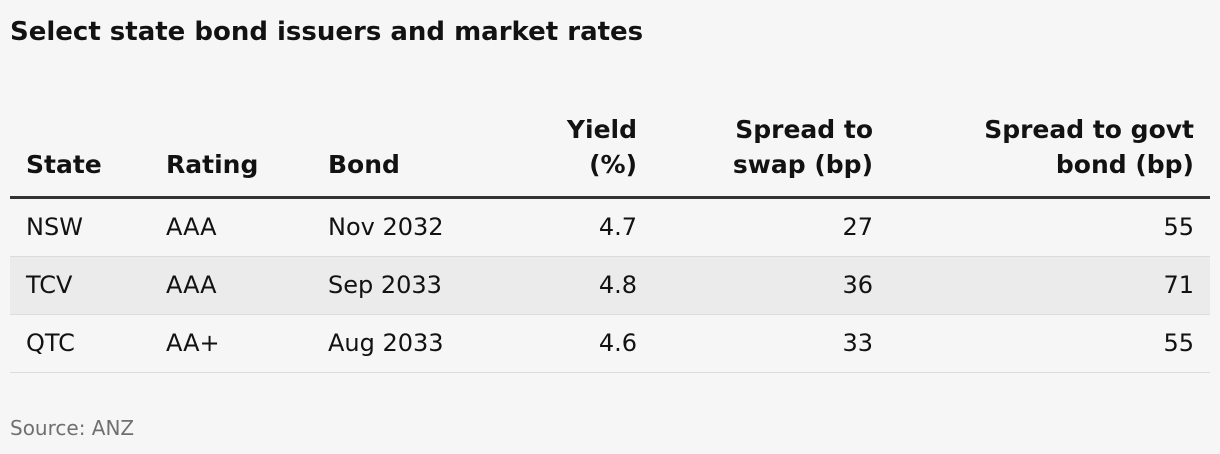  I want to click on cell-govt: 71, so click(1178, 285).